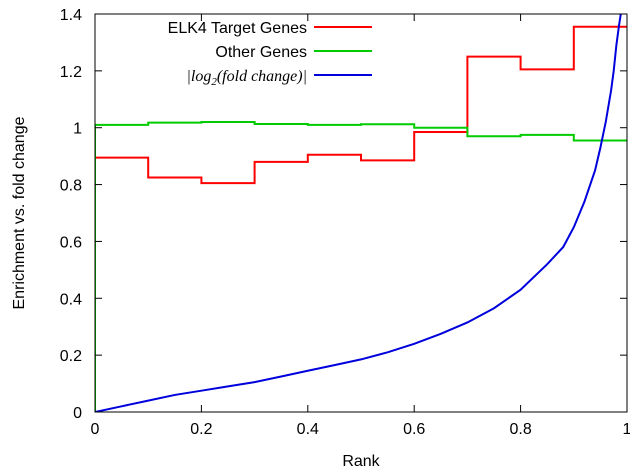 The width and height of the screenshot is (630, 472). I want to click on y-tick-label: 1, so click(77, 129).